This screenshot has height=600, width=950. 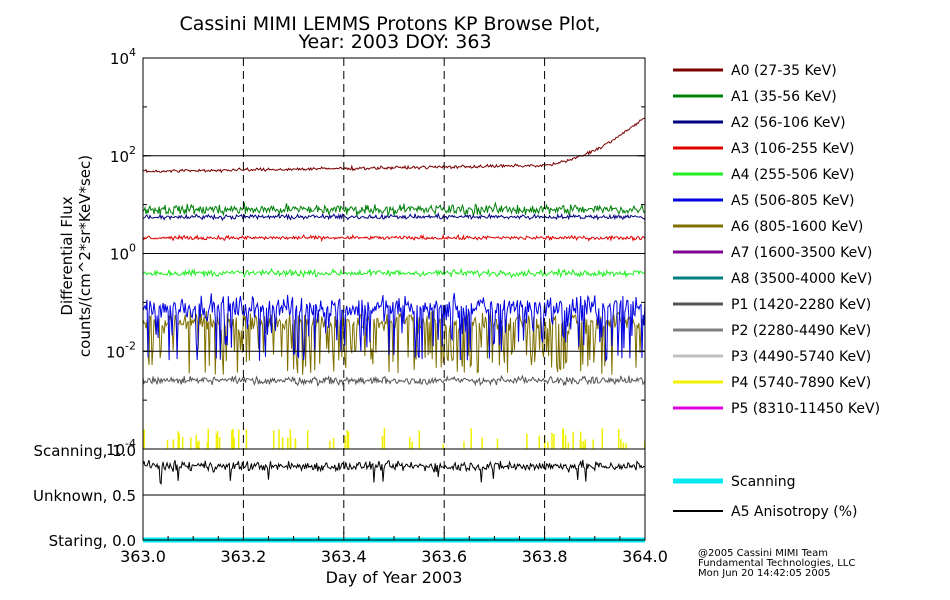 What do you see at coordinates (776, 563) in the screenshot?
I see `credit-line2: Fundamental Technologies, LLC` at bounding box center [776, 563].